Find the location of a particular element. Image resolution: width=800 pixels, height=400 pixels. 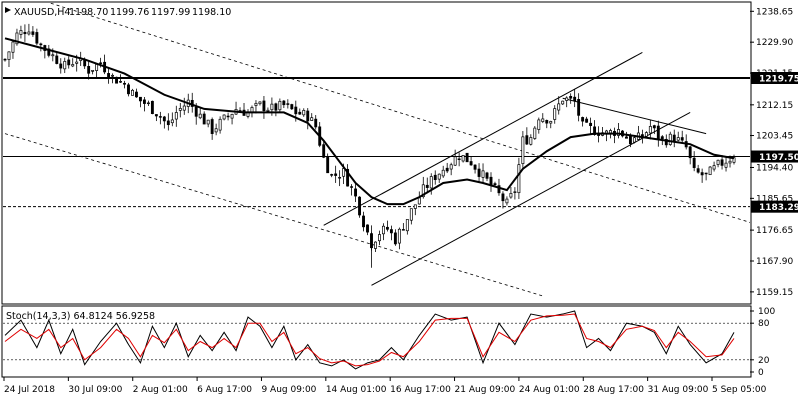

price-axis-label: 1194.40 is located at coordinates (774, 168).